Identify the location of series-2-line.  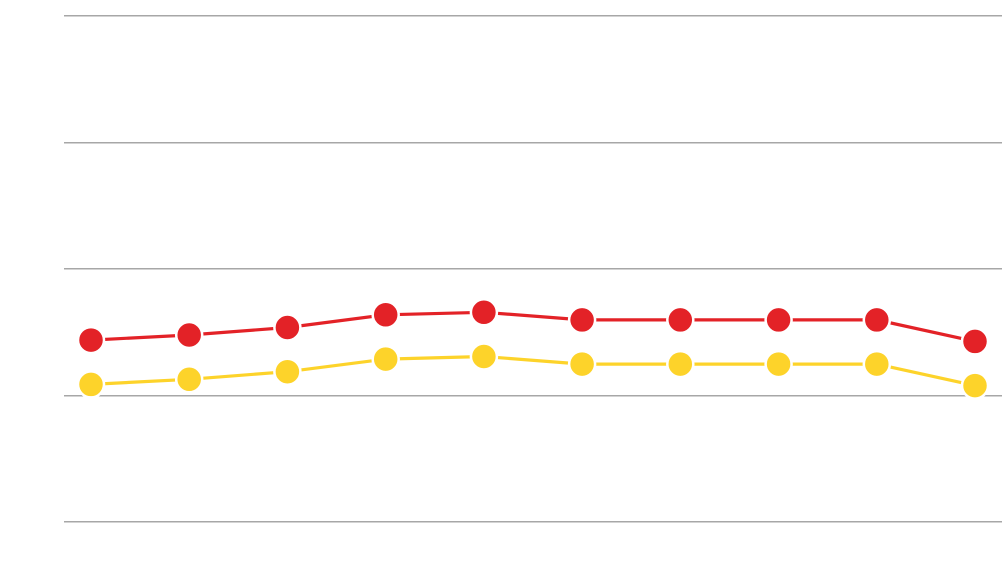
(533, 371).